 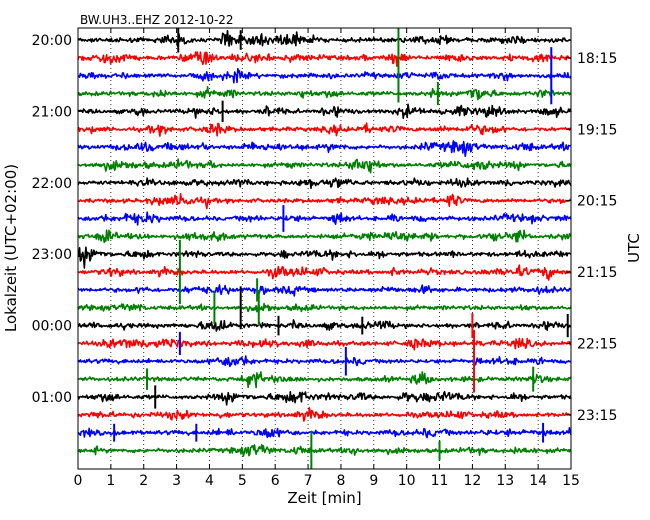 What do you see at coordinates (78, 481) in the screenshot?
I see `x-tick-label: 0` at bounding box center [78, 481].